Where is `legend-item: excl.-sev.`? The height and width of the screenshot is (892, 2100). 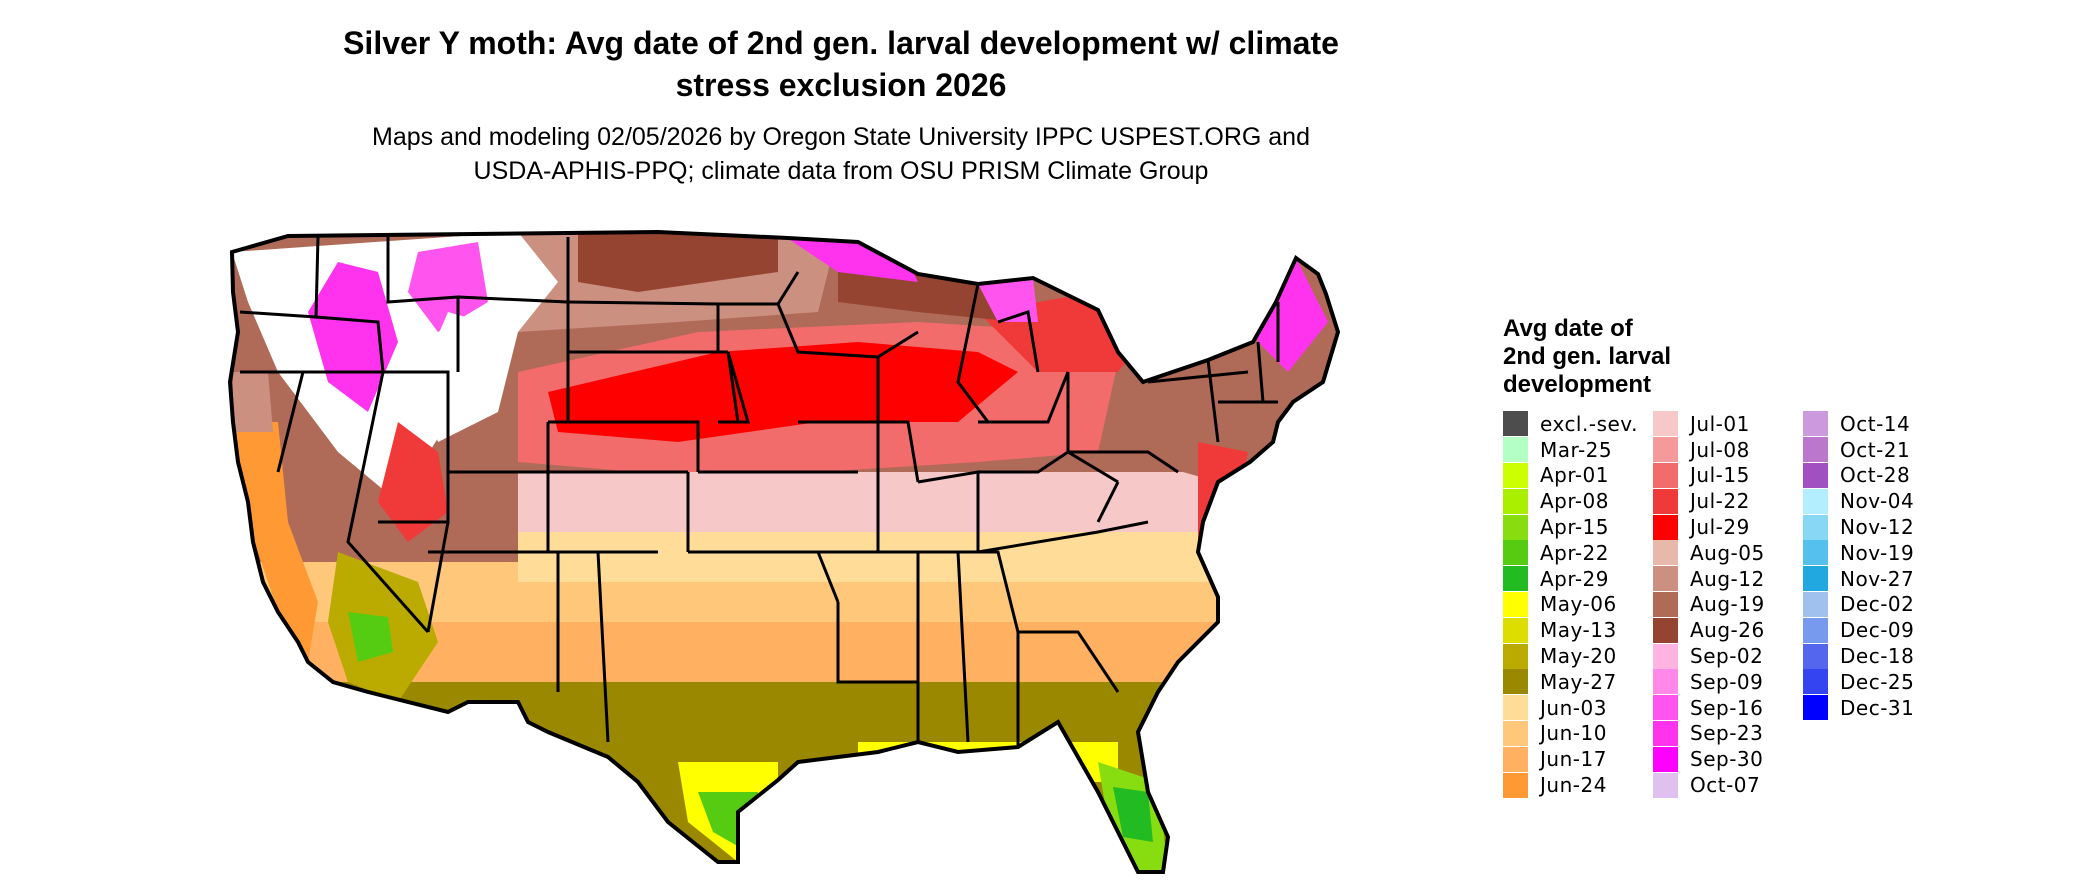 legend-item: excl.-sev. is located at coordinates (1578, 424).